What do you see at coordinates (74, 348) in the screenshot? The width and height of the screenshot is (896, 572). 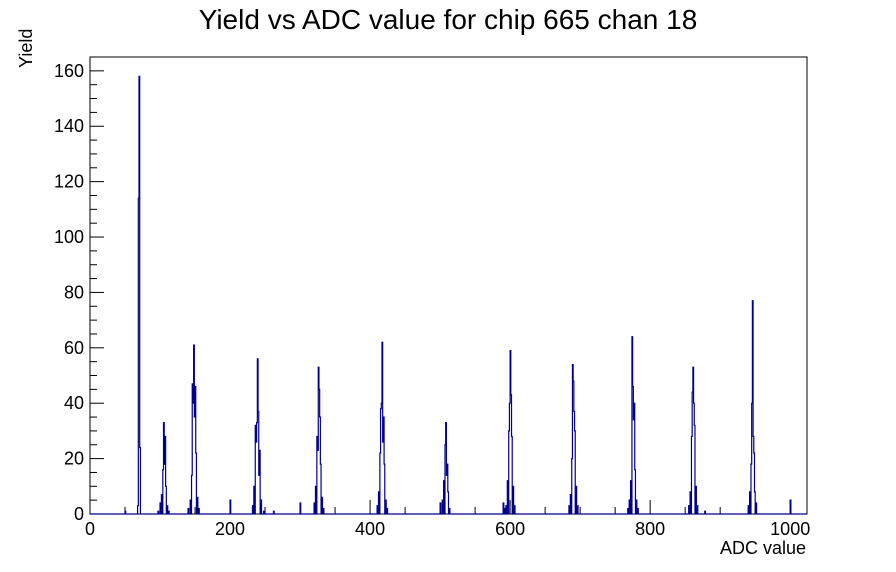 I see `y-tick-label: 60` at bounding box center [74, 348].